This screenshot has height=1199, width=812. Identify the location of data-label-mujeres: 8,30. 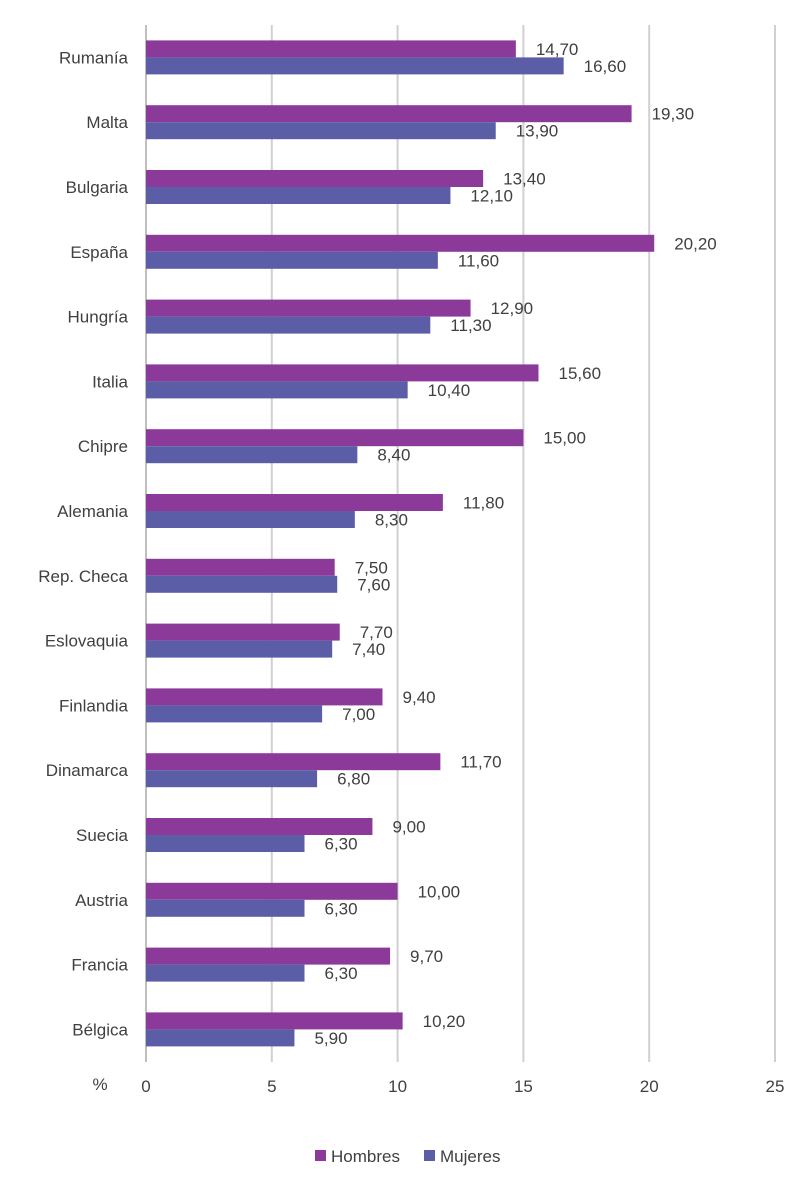
(391, 520).